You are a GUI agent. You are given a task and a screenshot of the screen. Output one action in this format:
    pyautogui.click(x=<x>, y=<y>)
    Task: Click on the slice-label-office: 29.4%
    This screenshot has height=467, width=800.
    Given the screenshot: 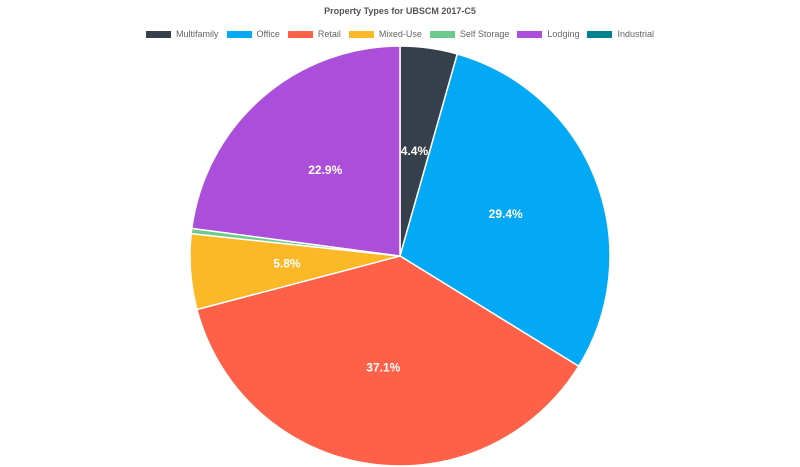 What is the action you would take?
    pyautogui.click(x=506, y=214)
    